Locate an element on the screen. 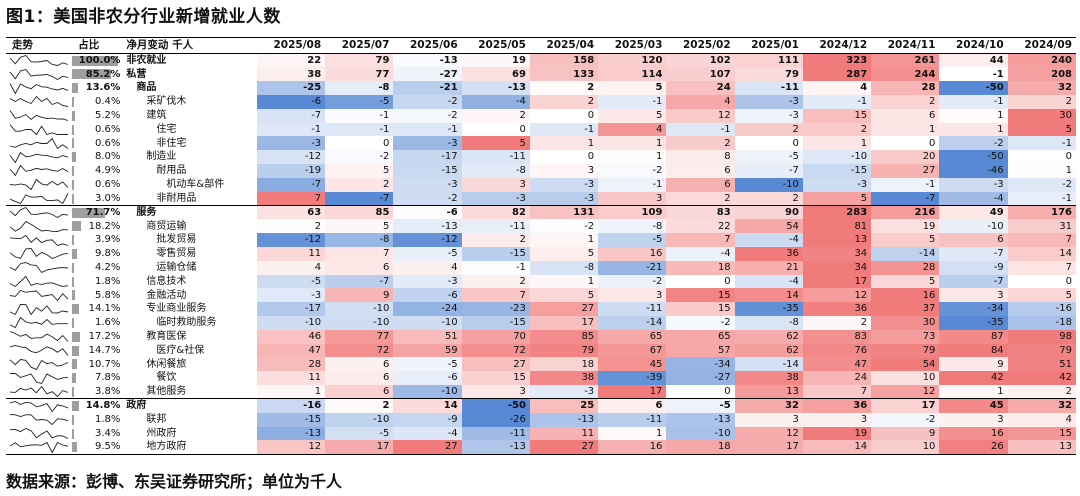 This screenshot has width=1080, height=496. value-cell: 107 is located at coordinates (700, 74).